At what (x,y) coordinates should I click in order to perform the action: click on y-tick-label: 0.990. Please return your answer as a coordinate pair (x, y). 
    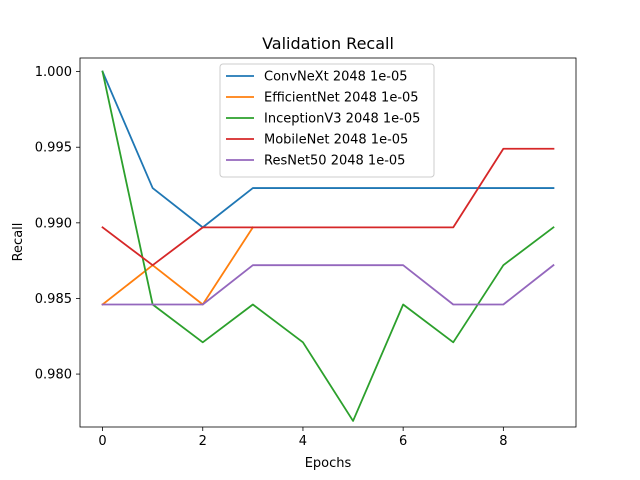
    Looking at the image, I should click on (53, 223).